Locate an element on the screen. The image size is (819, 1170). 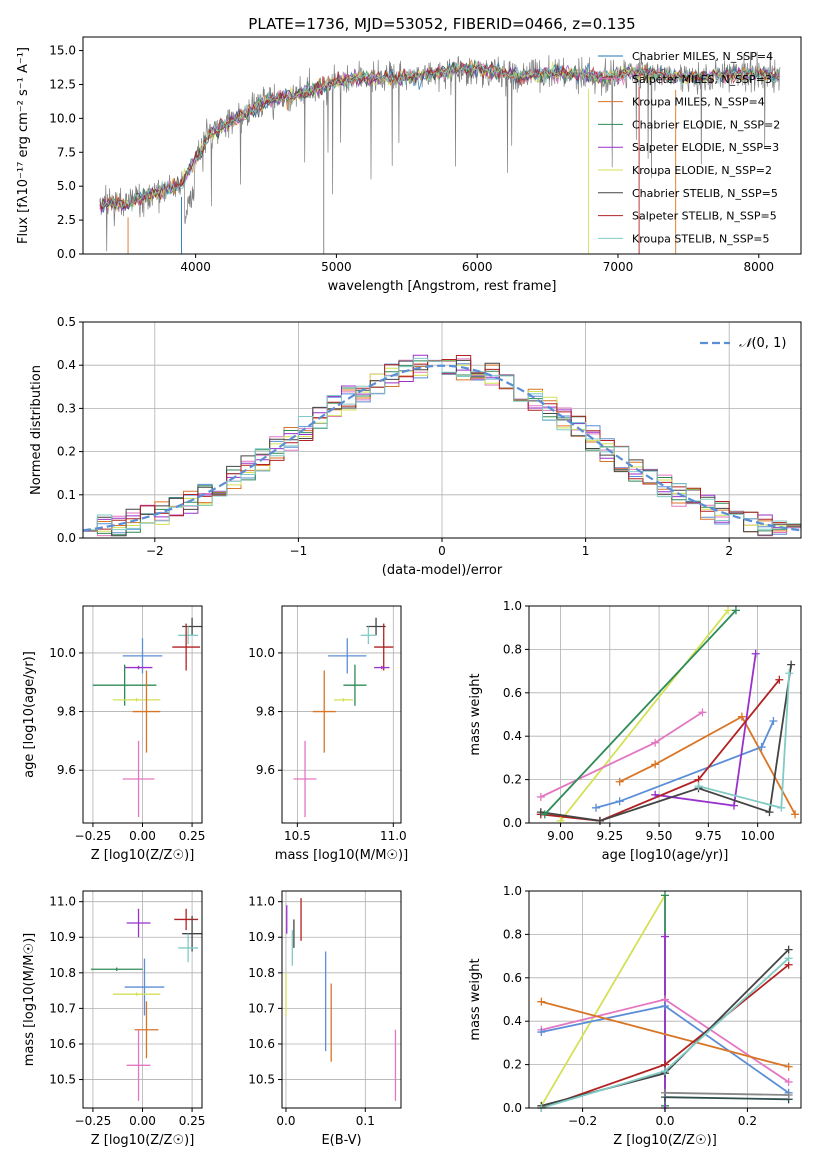
x-tick-label: −2 is located at coordinates (155, 551).